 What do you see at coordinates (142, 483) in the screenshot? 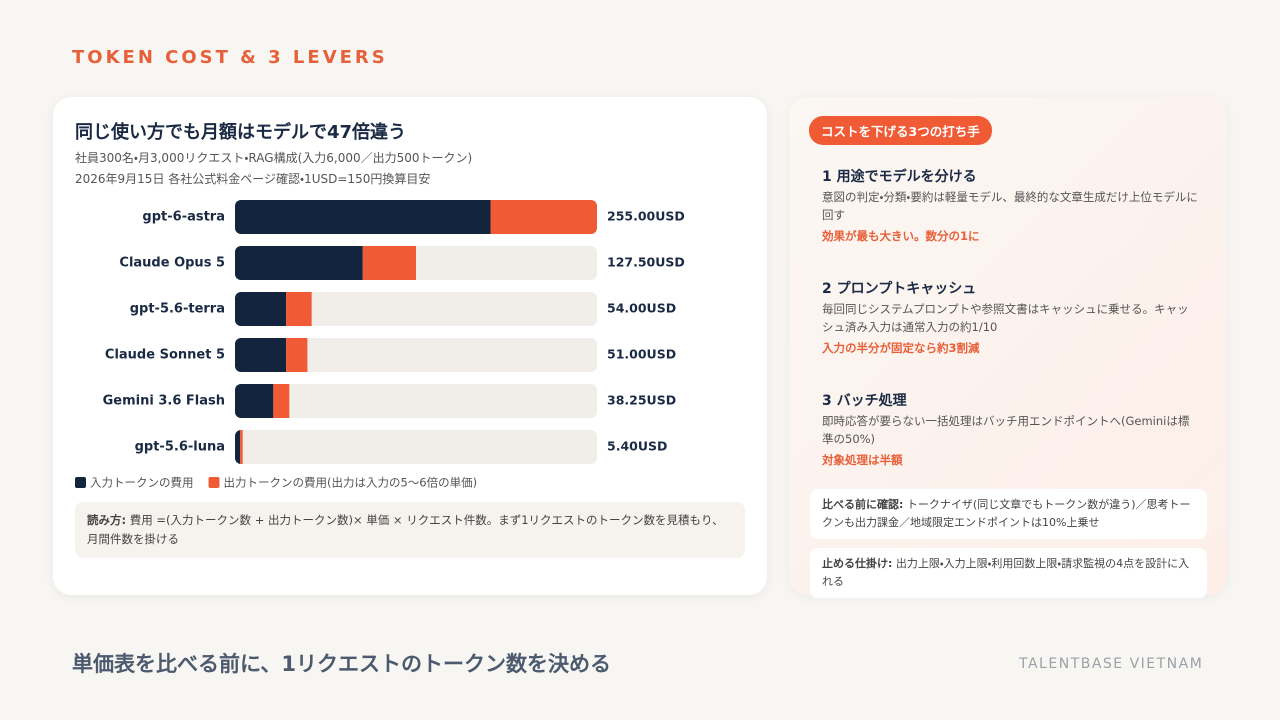
I see `legend-label: 入力トークンの費用` at bounding box center [142, 483].